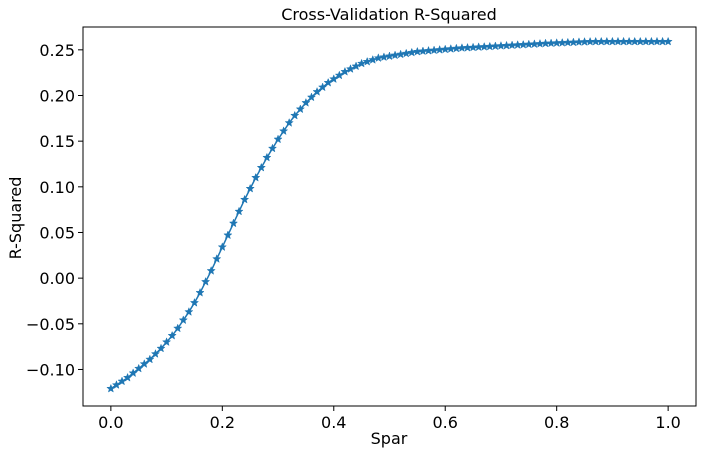 This screenshot has height=453, width=706. What do you see at coordinates (57, 278) in the screenshot?
I see `y-tick-label: 0.00` at bounding box center [57, 278].